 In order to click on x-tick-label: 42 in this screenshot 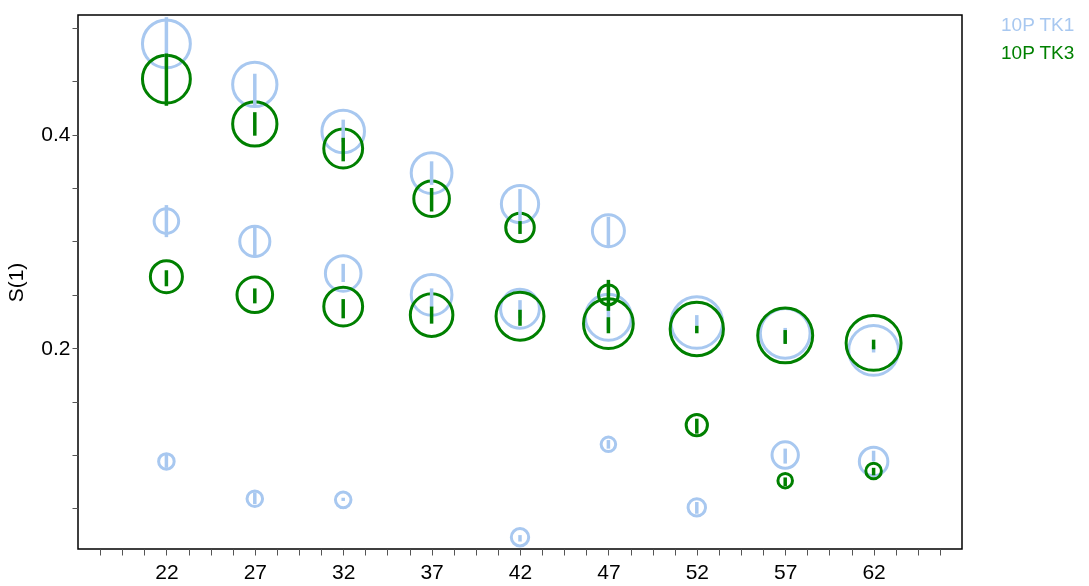, I will do `click(520, 571)`.